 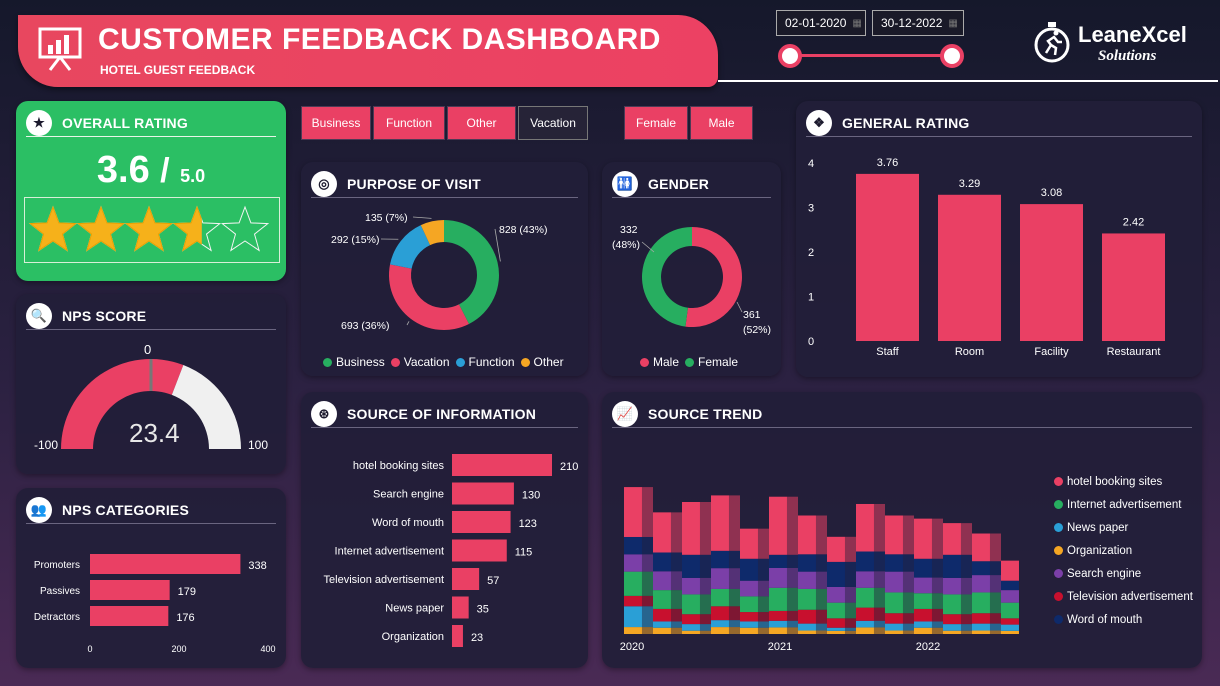 What do you see at coordinates (149, 228) in the screenshot?
I see `star-rating` at bounding box center [149, 228].